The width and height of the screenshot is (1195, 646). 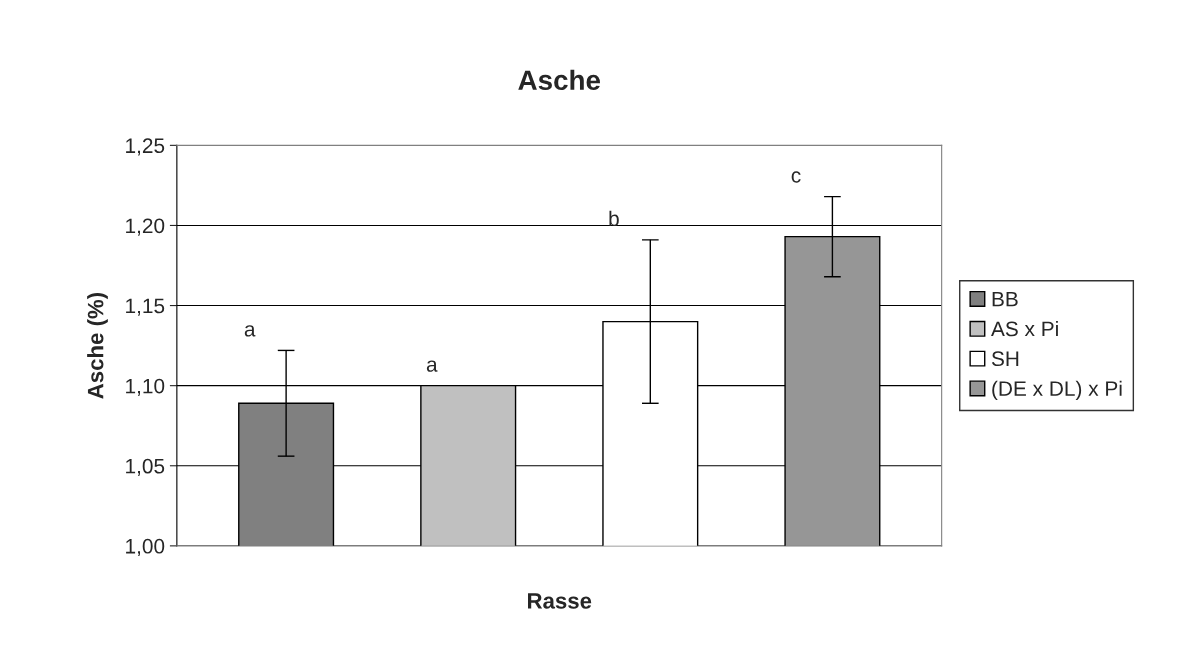 What do you see at coordinates (145, 307) in the screenshot?
I see `y-tick-label: 1,15` at bounding box center [145, 307].